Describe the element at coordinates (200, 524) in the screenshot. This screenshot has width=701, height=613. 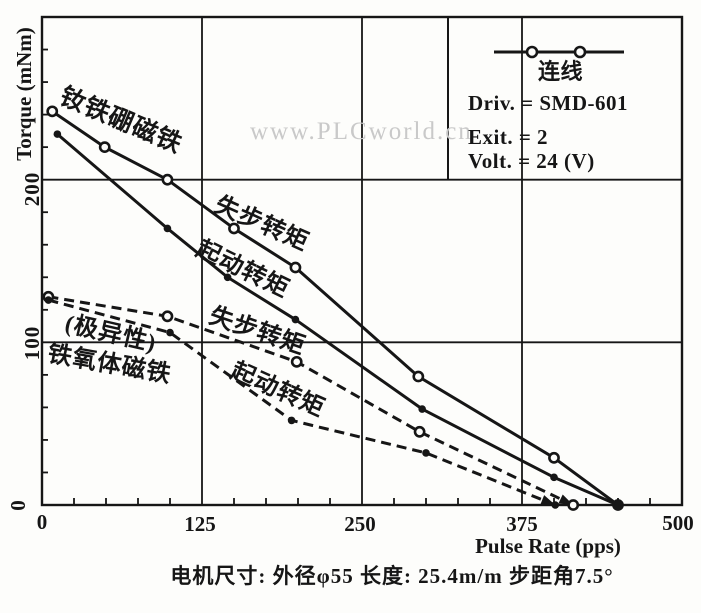
I see `x-tick-125: 125` at that location.